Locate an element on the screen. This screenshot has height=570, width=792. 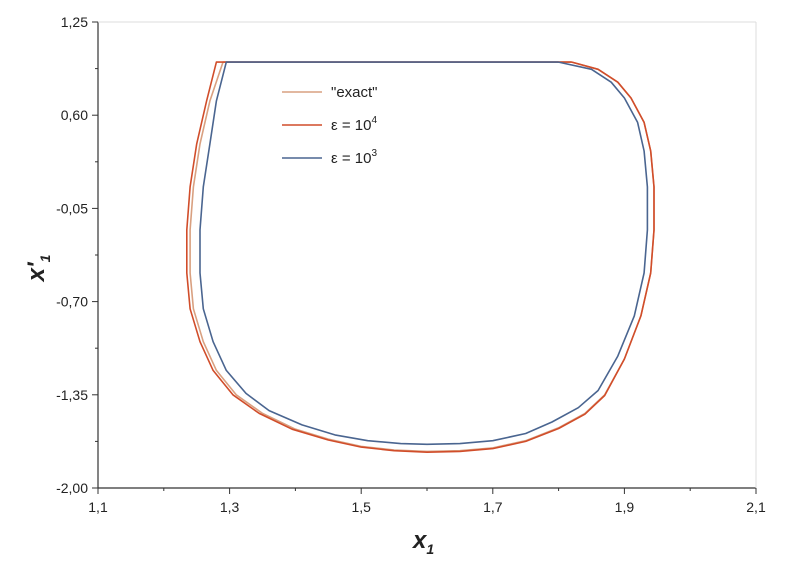
x-tick-label: 1,5 is located at coordinates (361, 507).